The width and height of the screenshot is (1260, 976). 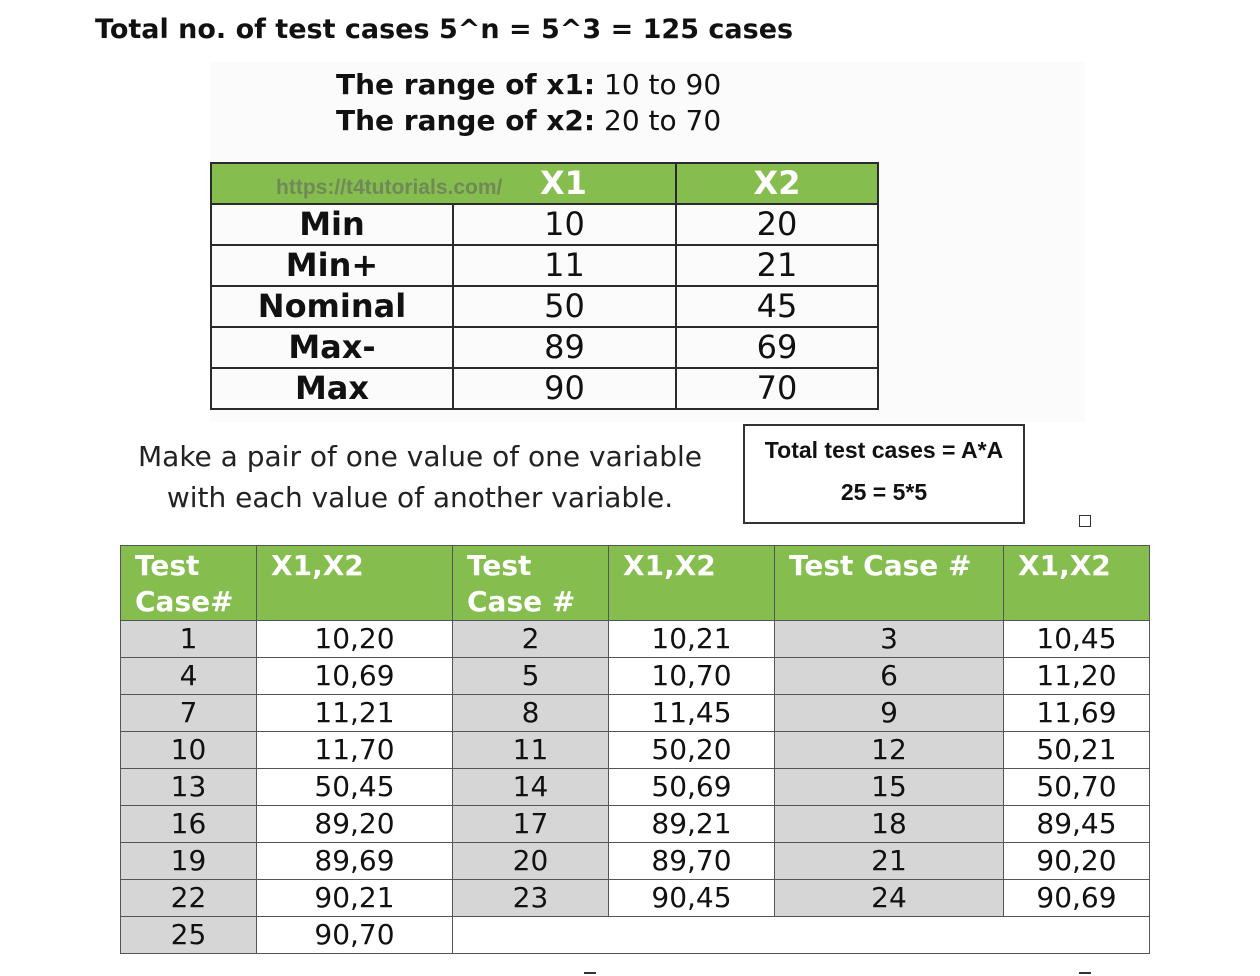 What do you see at coordinates (563, 183) in the screenshot?
I see `header-x1-label: X1` at bounding box center [563, 183].